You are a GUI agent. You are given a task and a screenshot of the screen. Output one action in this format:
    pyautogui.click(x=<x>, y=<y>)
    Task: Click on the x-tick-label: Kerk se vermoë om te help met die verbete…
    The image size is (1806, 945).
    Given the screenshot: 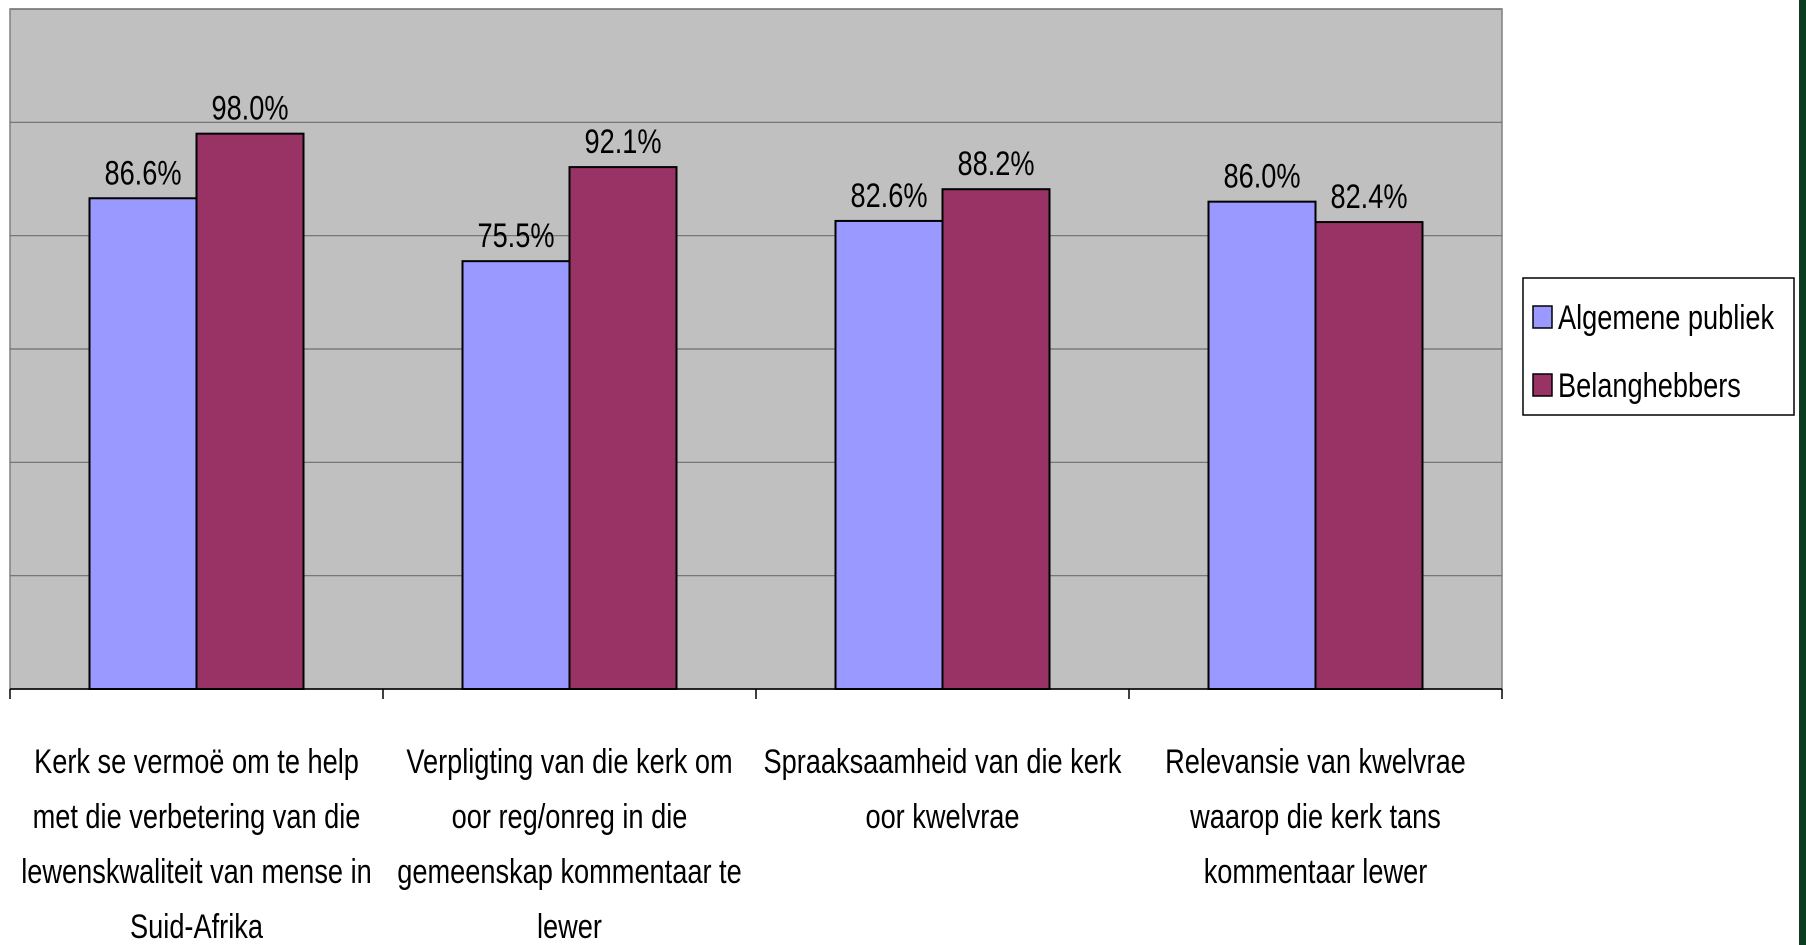 What is the action you would take?
    pyautogui.click(x=196, y=843)
    